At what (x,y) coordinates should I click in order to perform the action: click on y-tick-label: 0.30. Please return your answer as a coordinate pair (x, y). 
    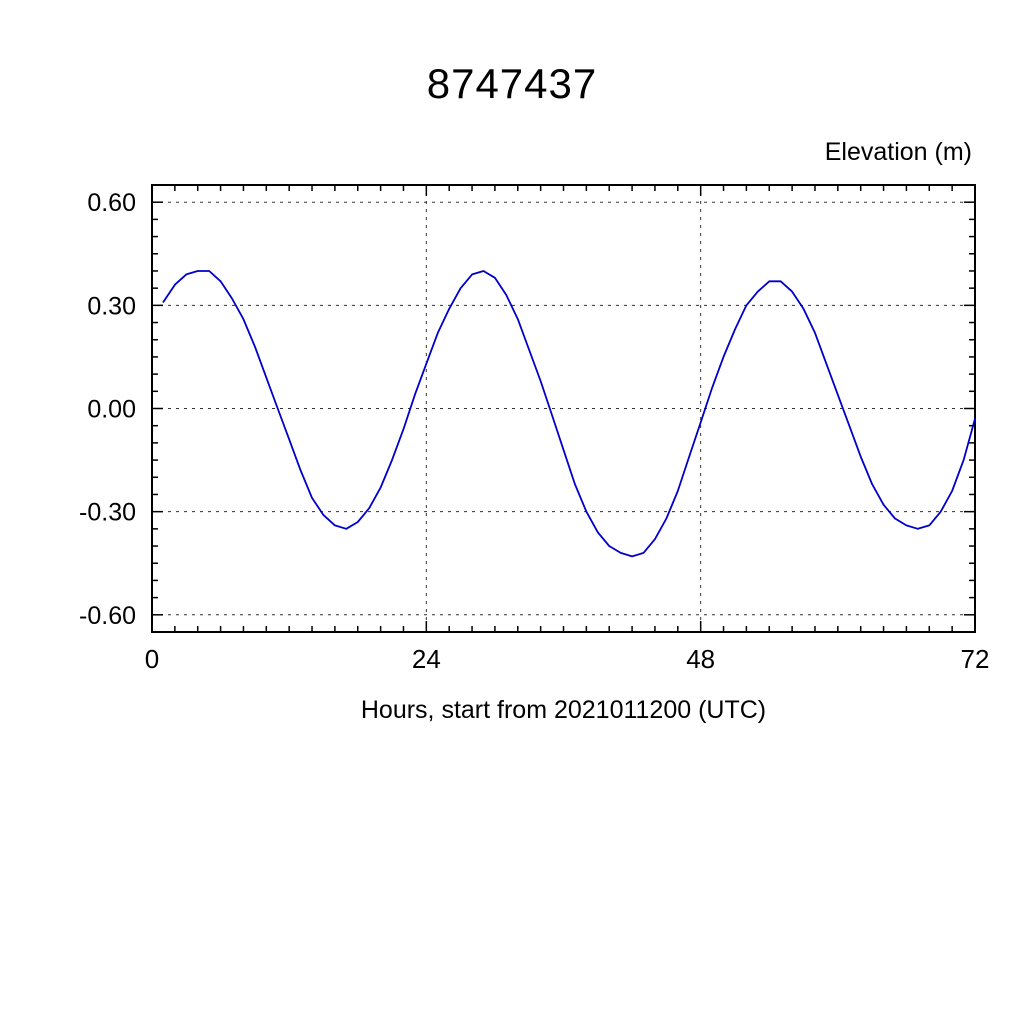
    Looking at the image, I should click on (111, 306).